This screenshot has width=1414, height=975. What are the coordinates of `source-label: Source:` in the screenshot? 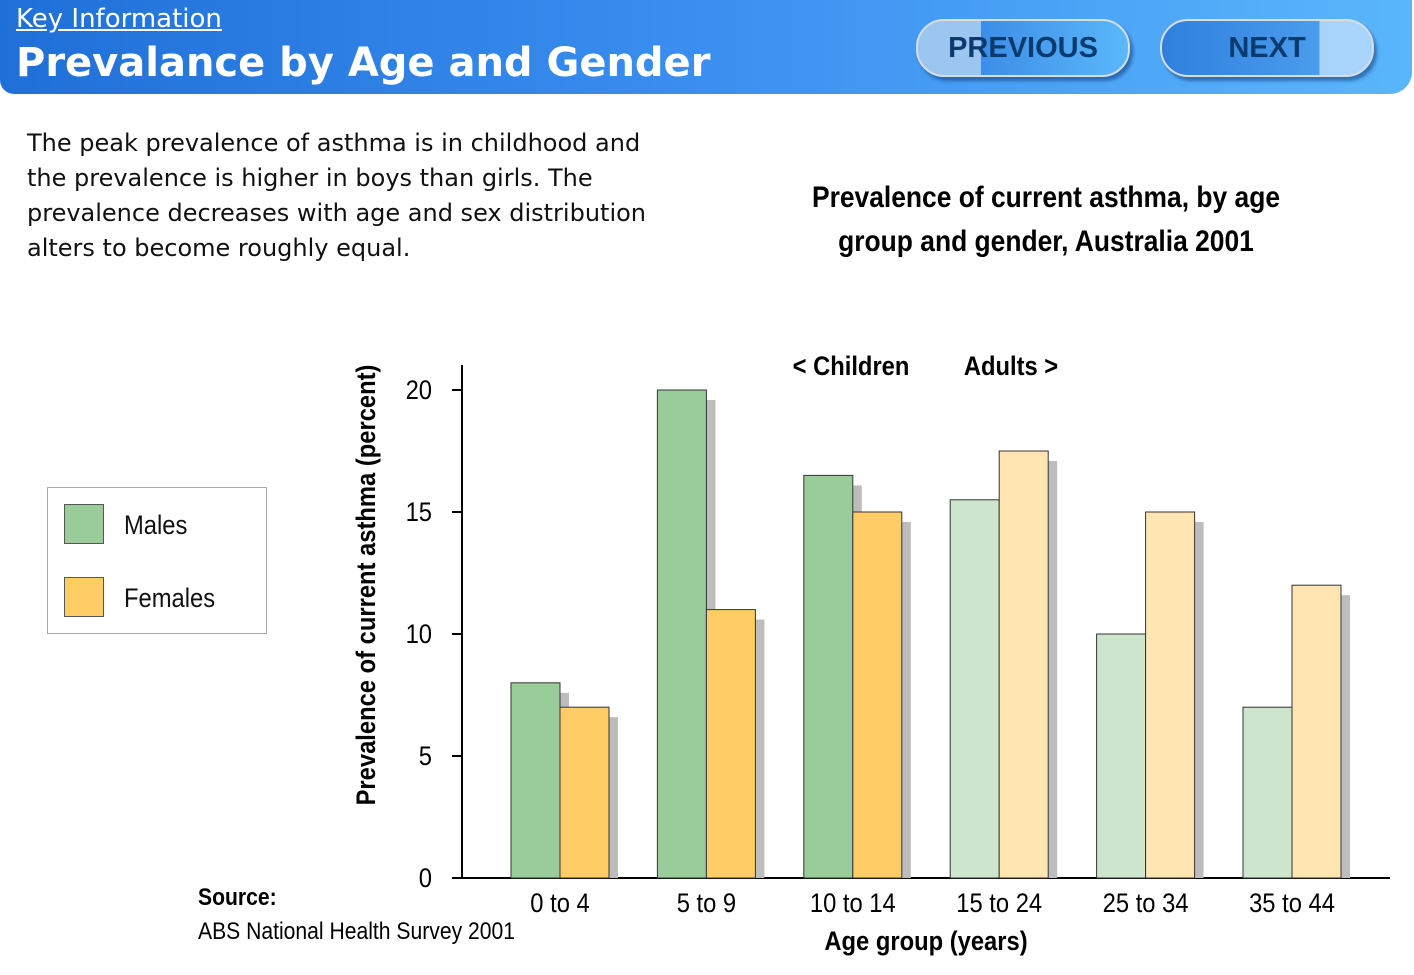 It's located at (237, 897).